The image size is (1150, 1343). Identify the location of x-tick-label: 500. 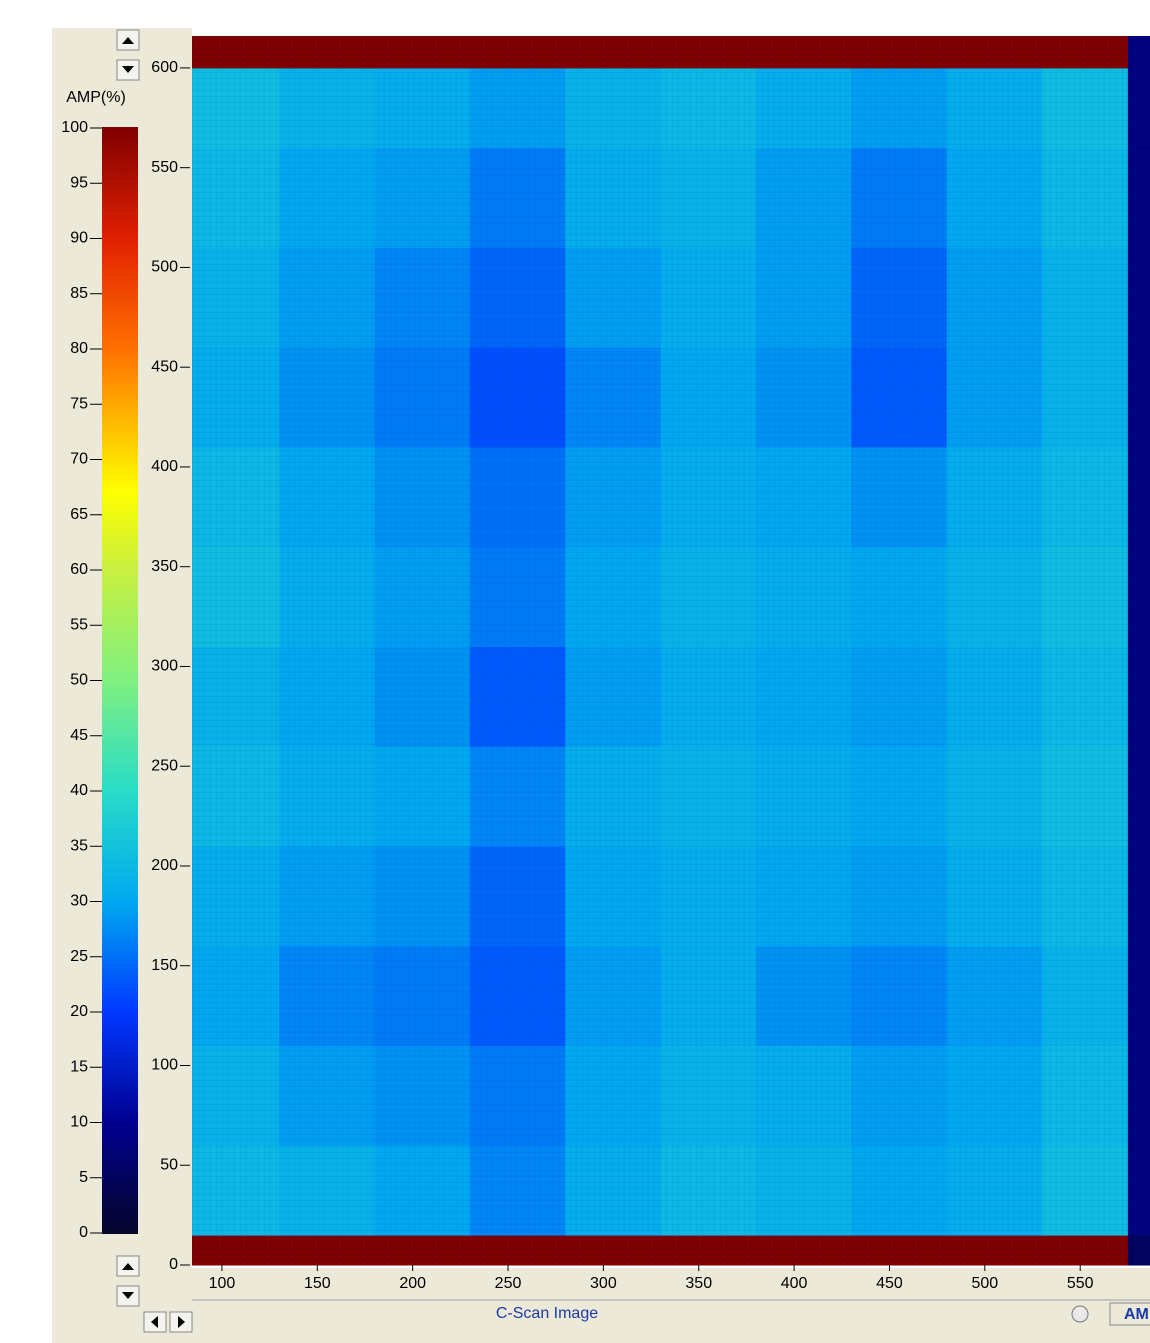
(984, 1283).